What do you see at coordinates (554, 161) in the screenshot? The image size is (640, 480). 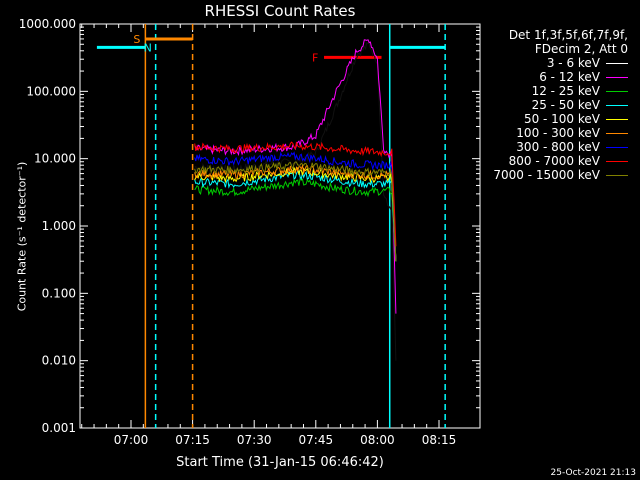 I see `legend-entry-label: 800 - 7000 keV` at bounding box center [554, 161].